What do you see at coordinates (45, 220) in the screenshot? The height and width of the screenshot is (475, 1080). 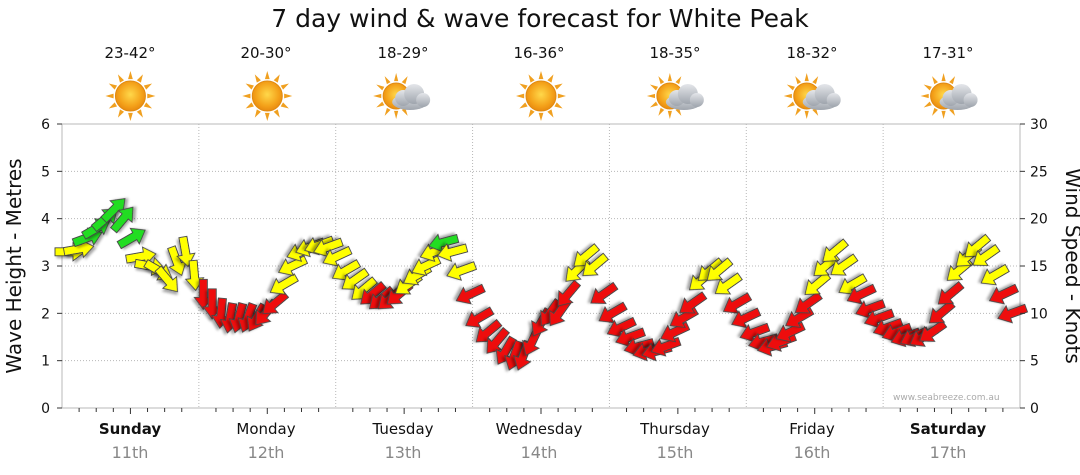 I see `y-tick-label-left: 4` at bounding box center [45, 220].